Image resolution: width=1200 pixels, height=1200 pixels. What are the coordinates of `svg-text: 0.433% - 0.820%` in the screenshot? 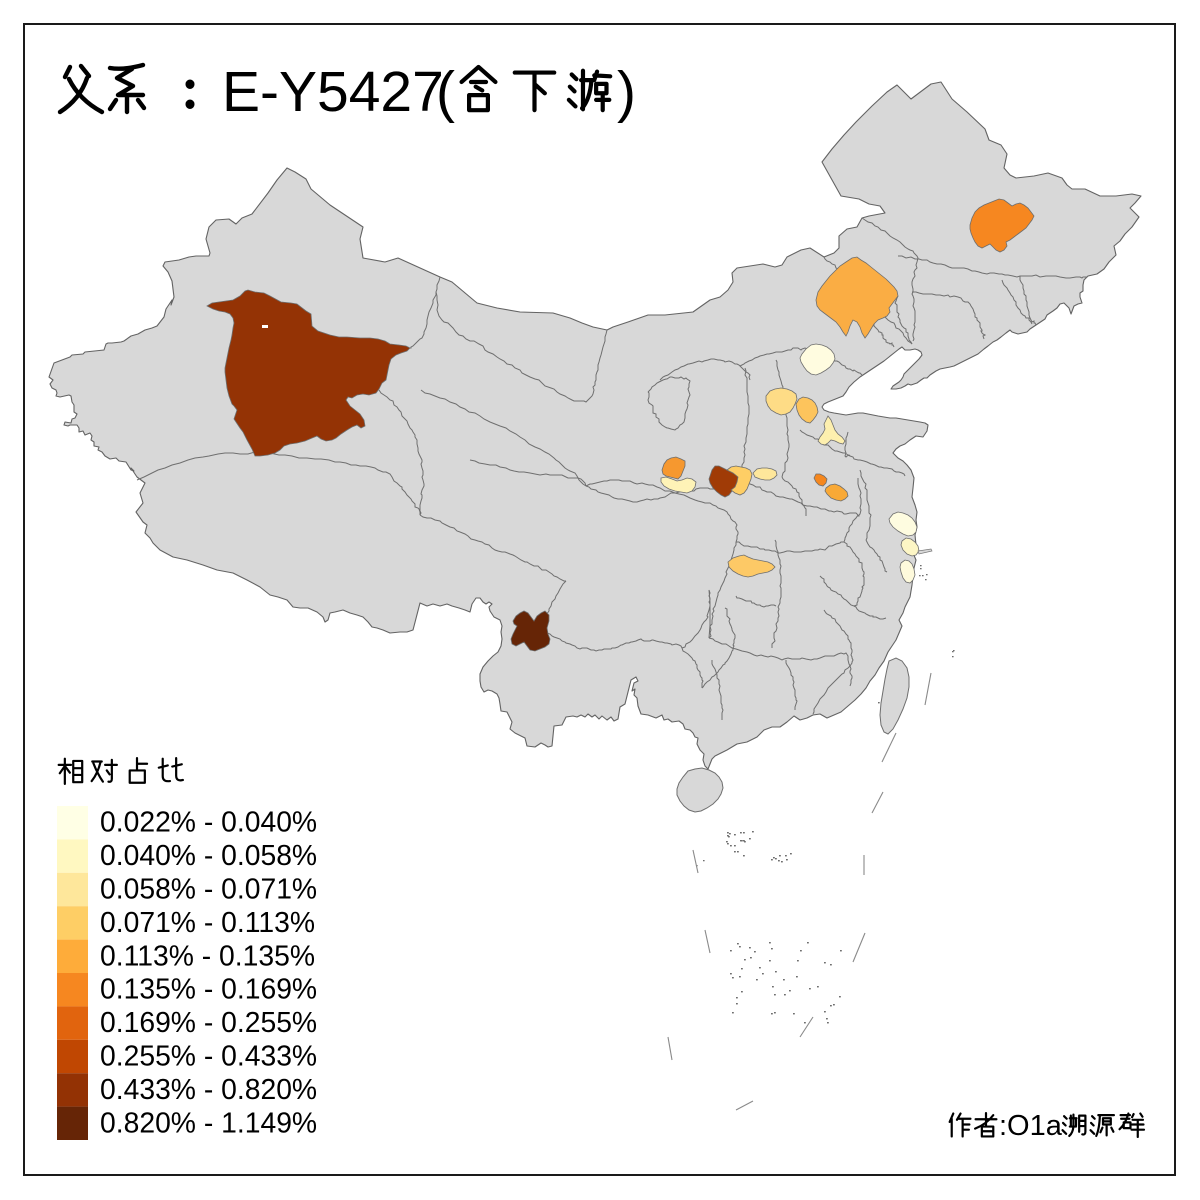 It's located at (208, 1089).